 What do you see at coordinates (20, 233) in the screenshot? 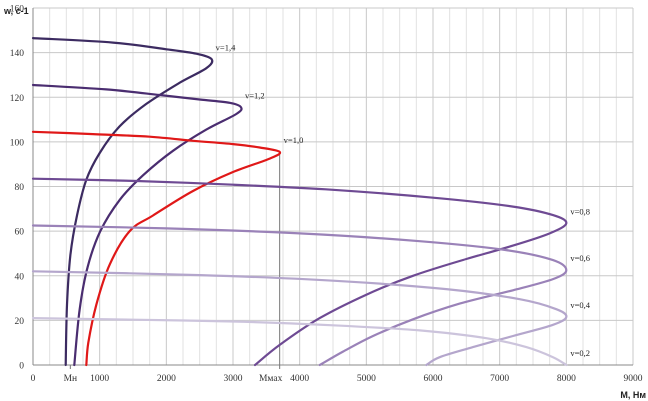
I see `y-tick-label: 60` at bounding box center [20, 233].